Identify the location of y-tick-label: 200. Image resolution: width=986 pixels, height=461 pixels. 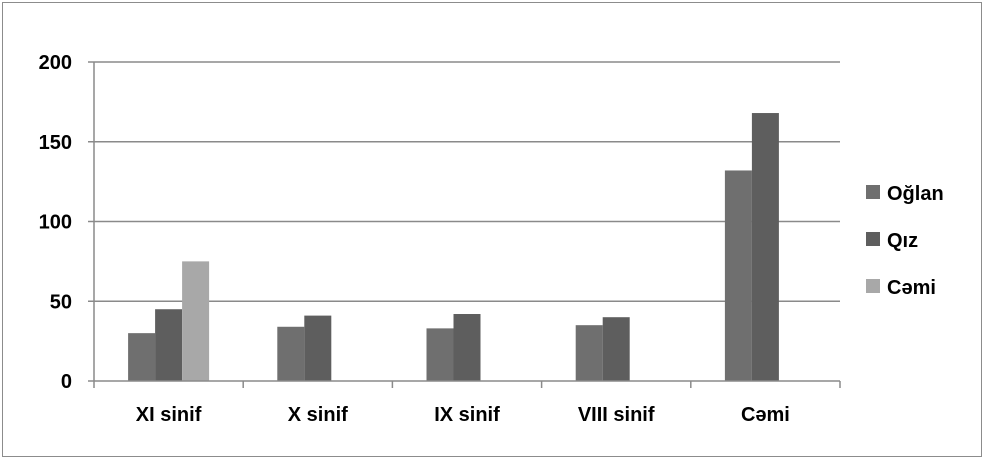
(55, 63).